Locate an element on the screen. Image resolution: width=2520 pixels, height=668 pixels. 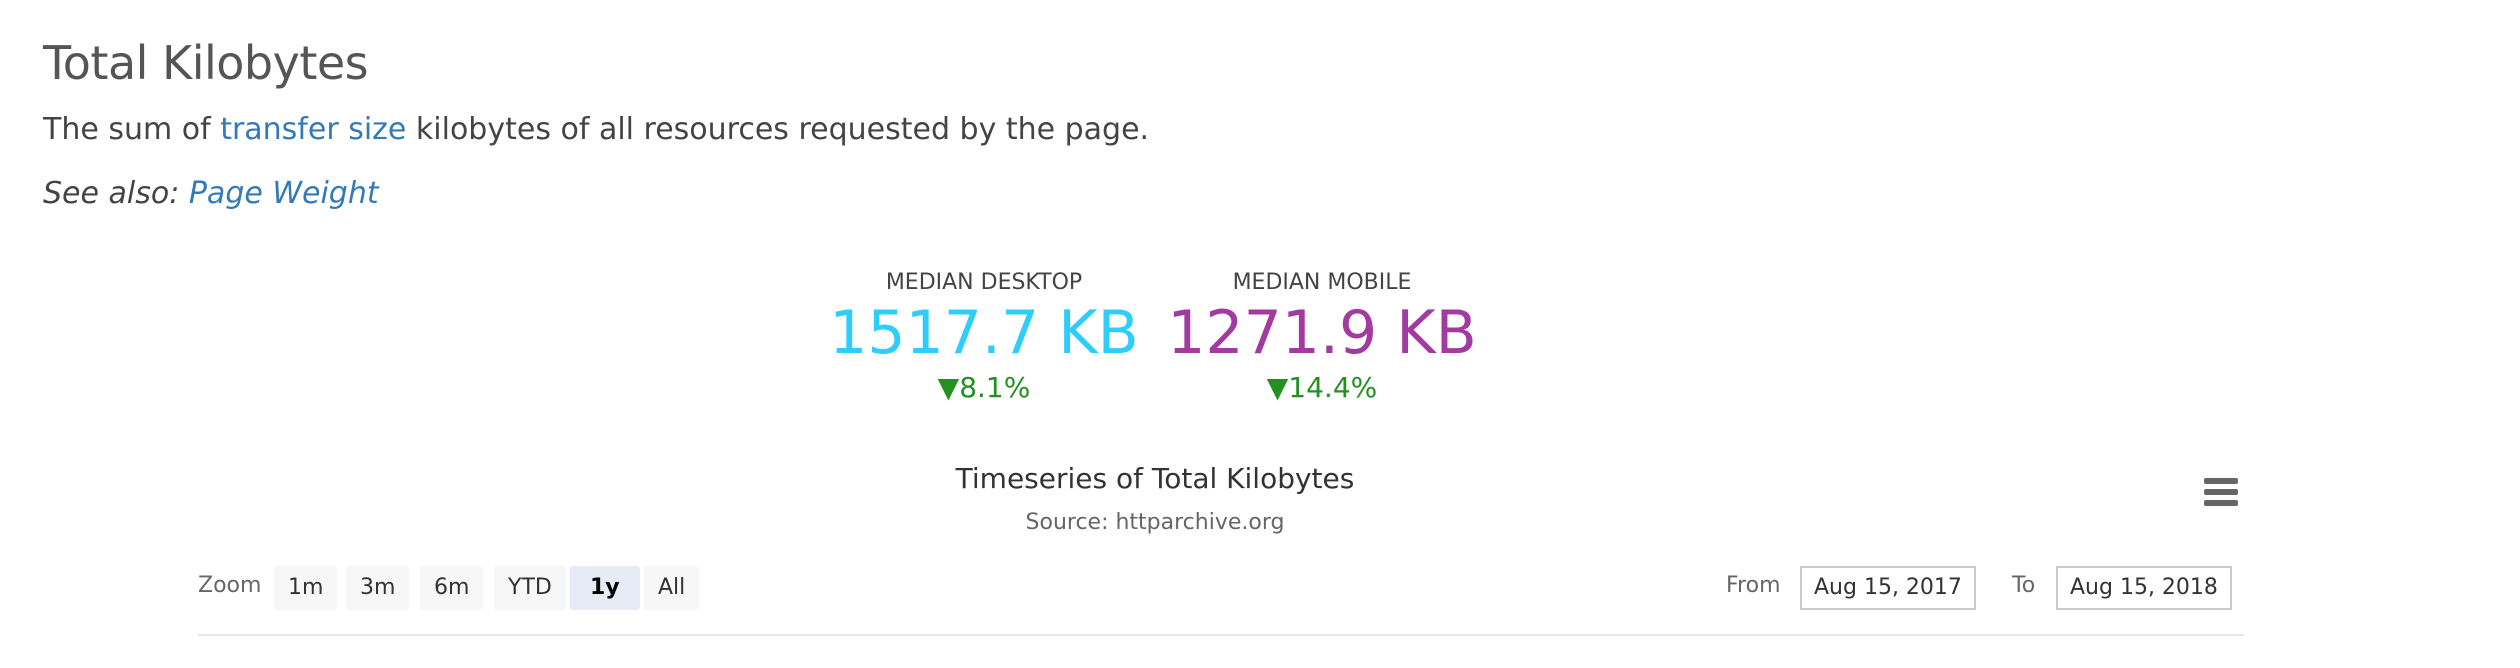
to-date-input: Aug 15, 2018 is located at coordinates (2144, 588).